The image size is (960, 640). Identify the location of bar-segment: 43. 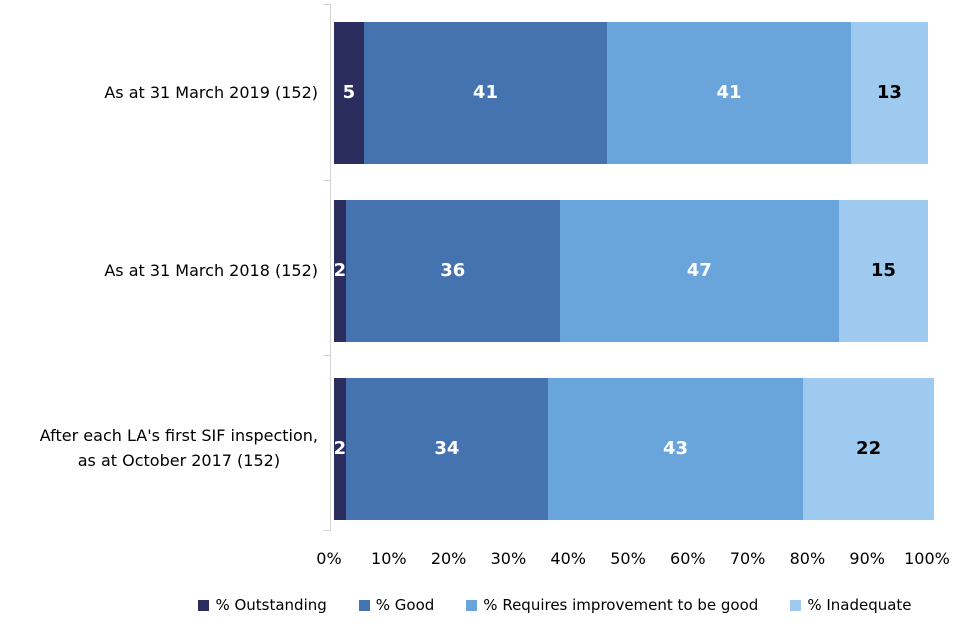
(675, 449).